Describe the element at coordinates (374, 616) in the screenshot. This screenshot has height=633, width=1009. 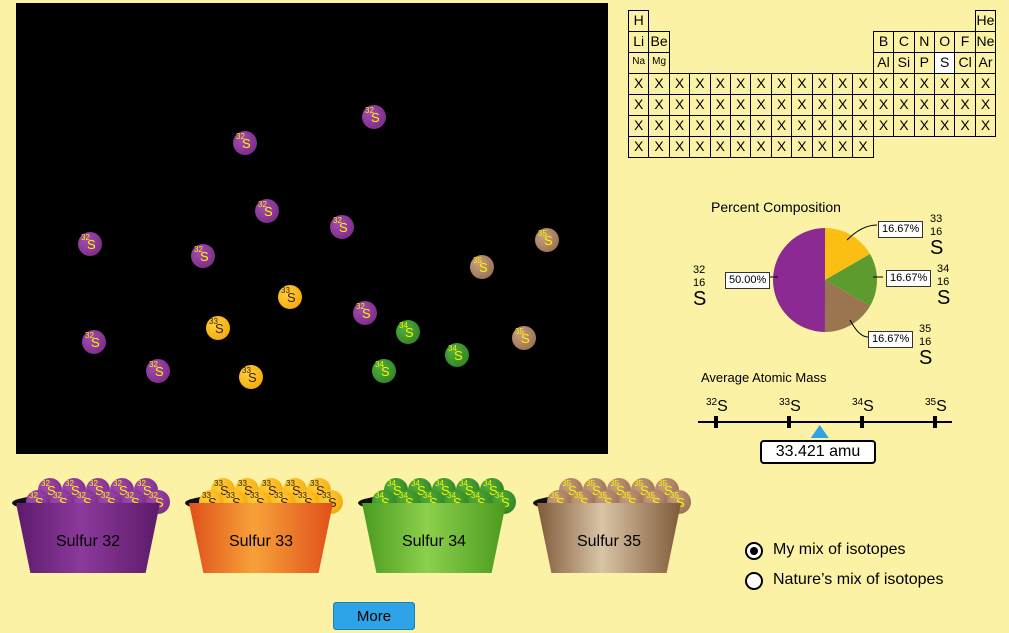
I see `more-button: More` at that location.